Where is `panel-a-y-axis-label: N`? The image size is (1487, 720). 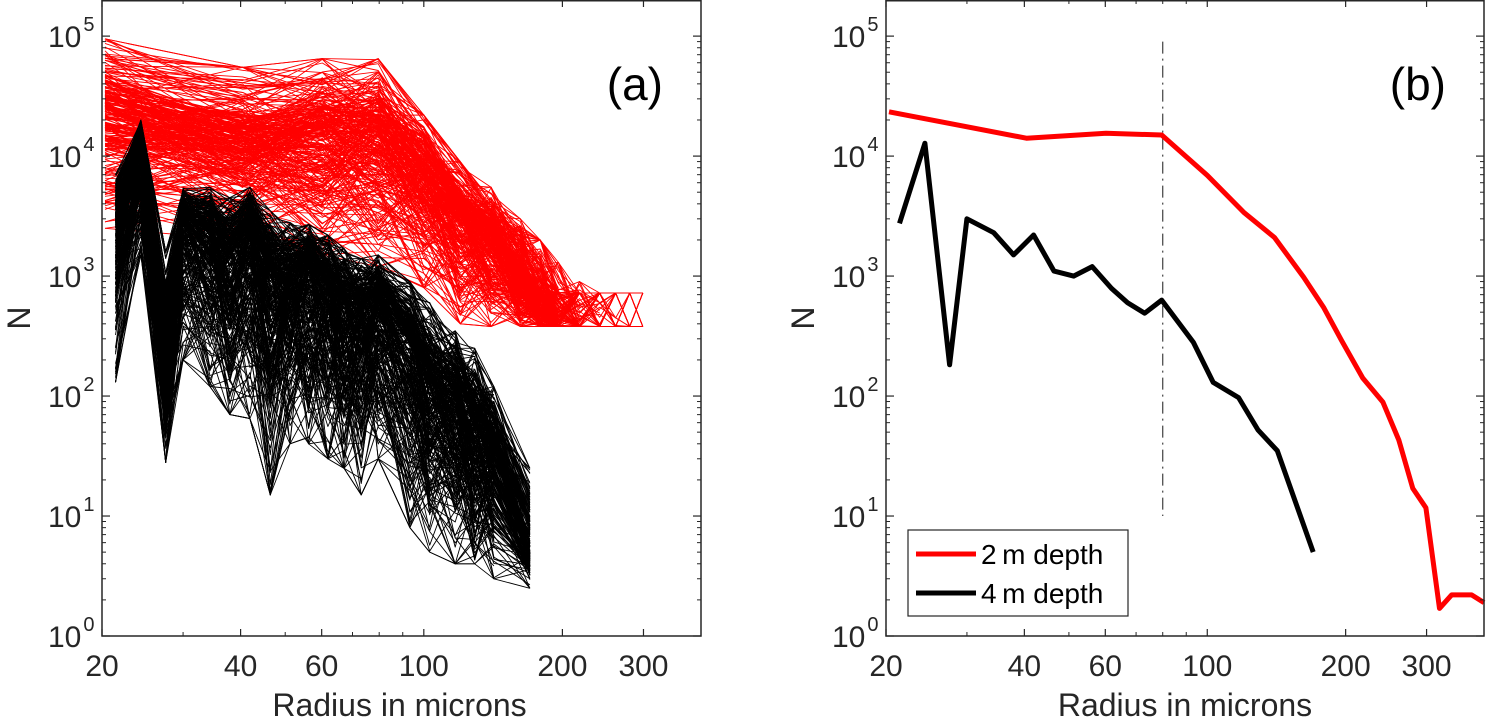
panel-a-y-axis-label: N is located at coordinates (19, 317).